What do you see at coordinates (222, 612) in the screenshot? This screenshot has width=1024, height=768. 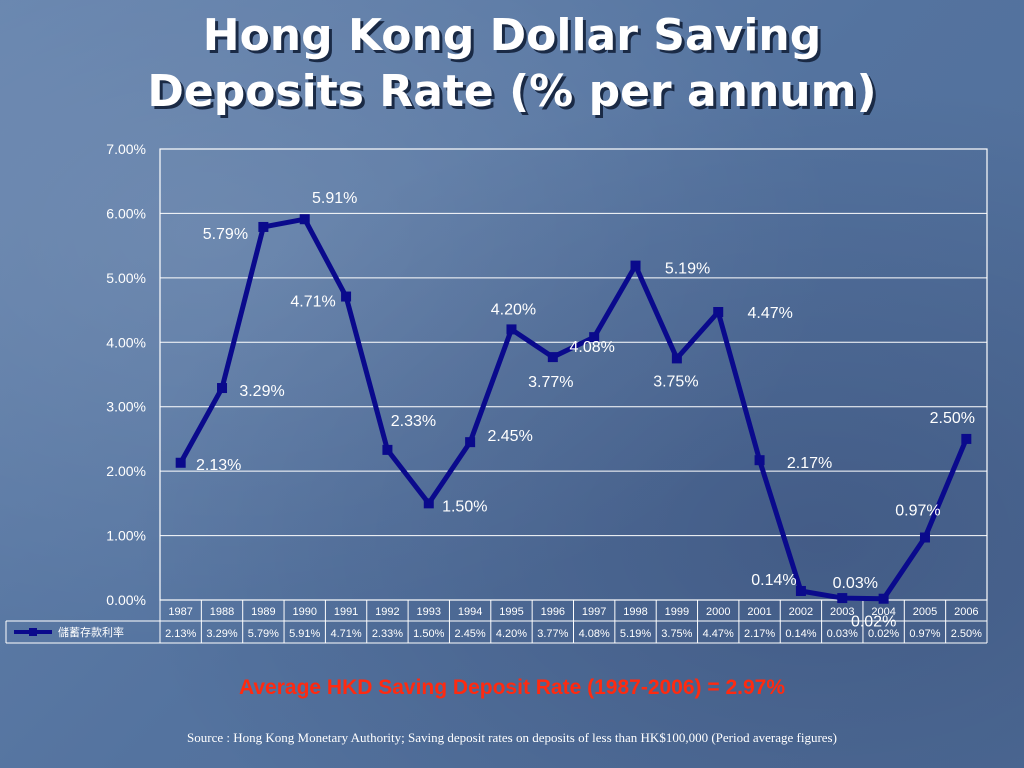 I see `x-tick-label: 1988` at bounding box center [222, 612].